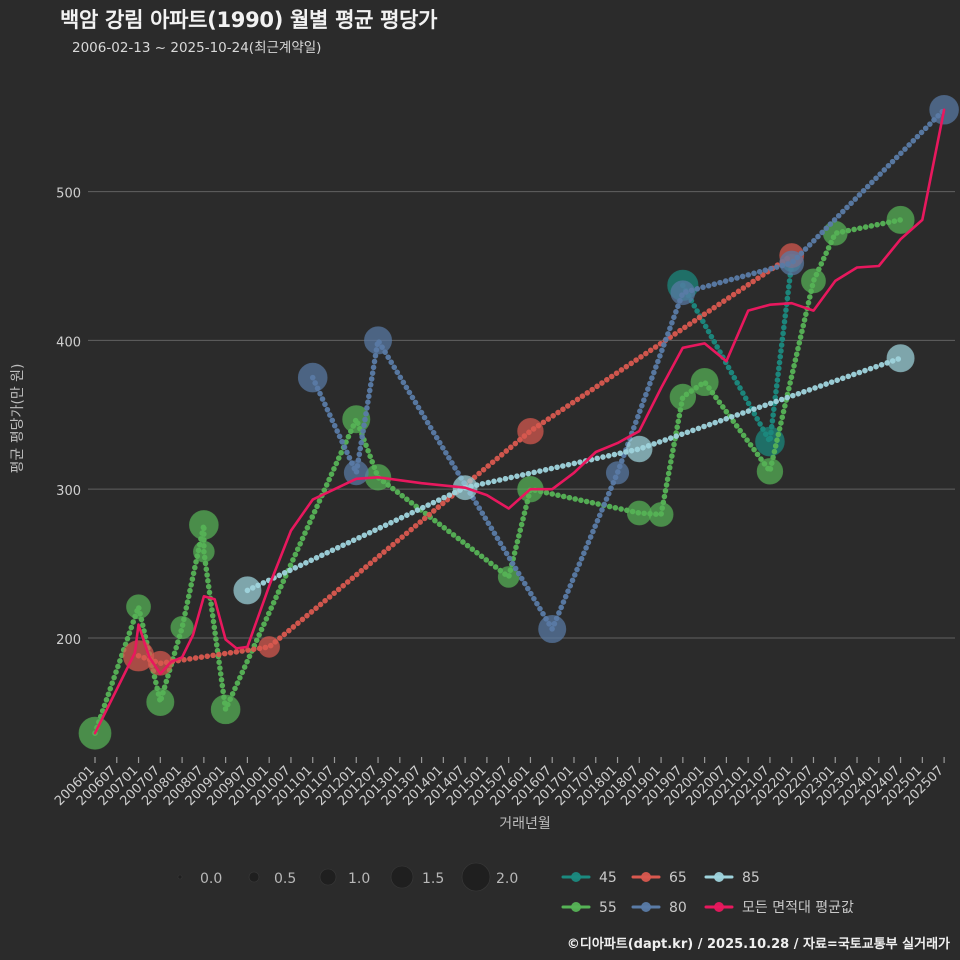 The image size is (960, 960). Describe the element at coordinates (678, 878) in the screenshot. I see `legend-label: 65` at that location.